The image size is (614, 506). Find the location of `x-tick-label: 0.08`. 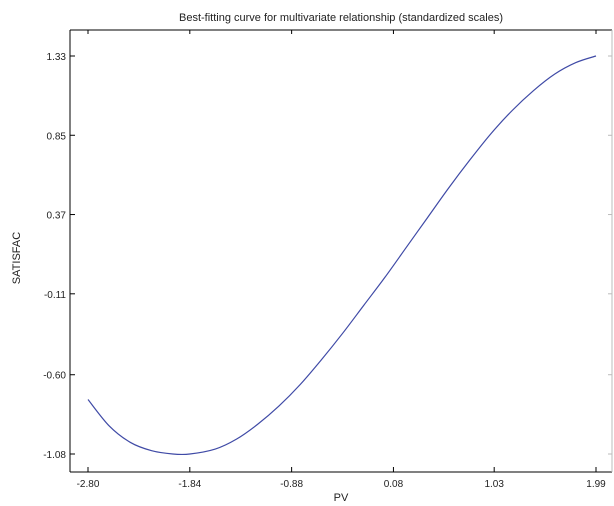

x-tick-label: 0.08 is located at coordinates (394, 484).